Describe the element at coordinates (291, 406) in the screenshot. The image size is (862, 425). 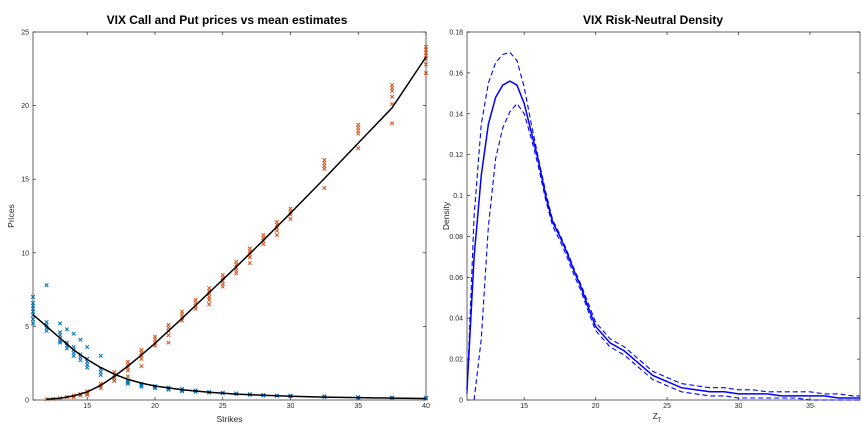
I see `x-tick-label: 30` at that location.